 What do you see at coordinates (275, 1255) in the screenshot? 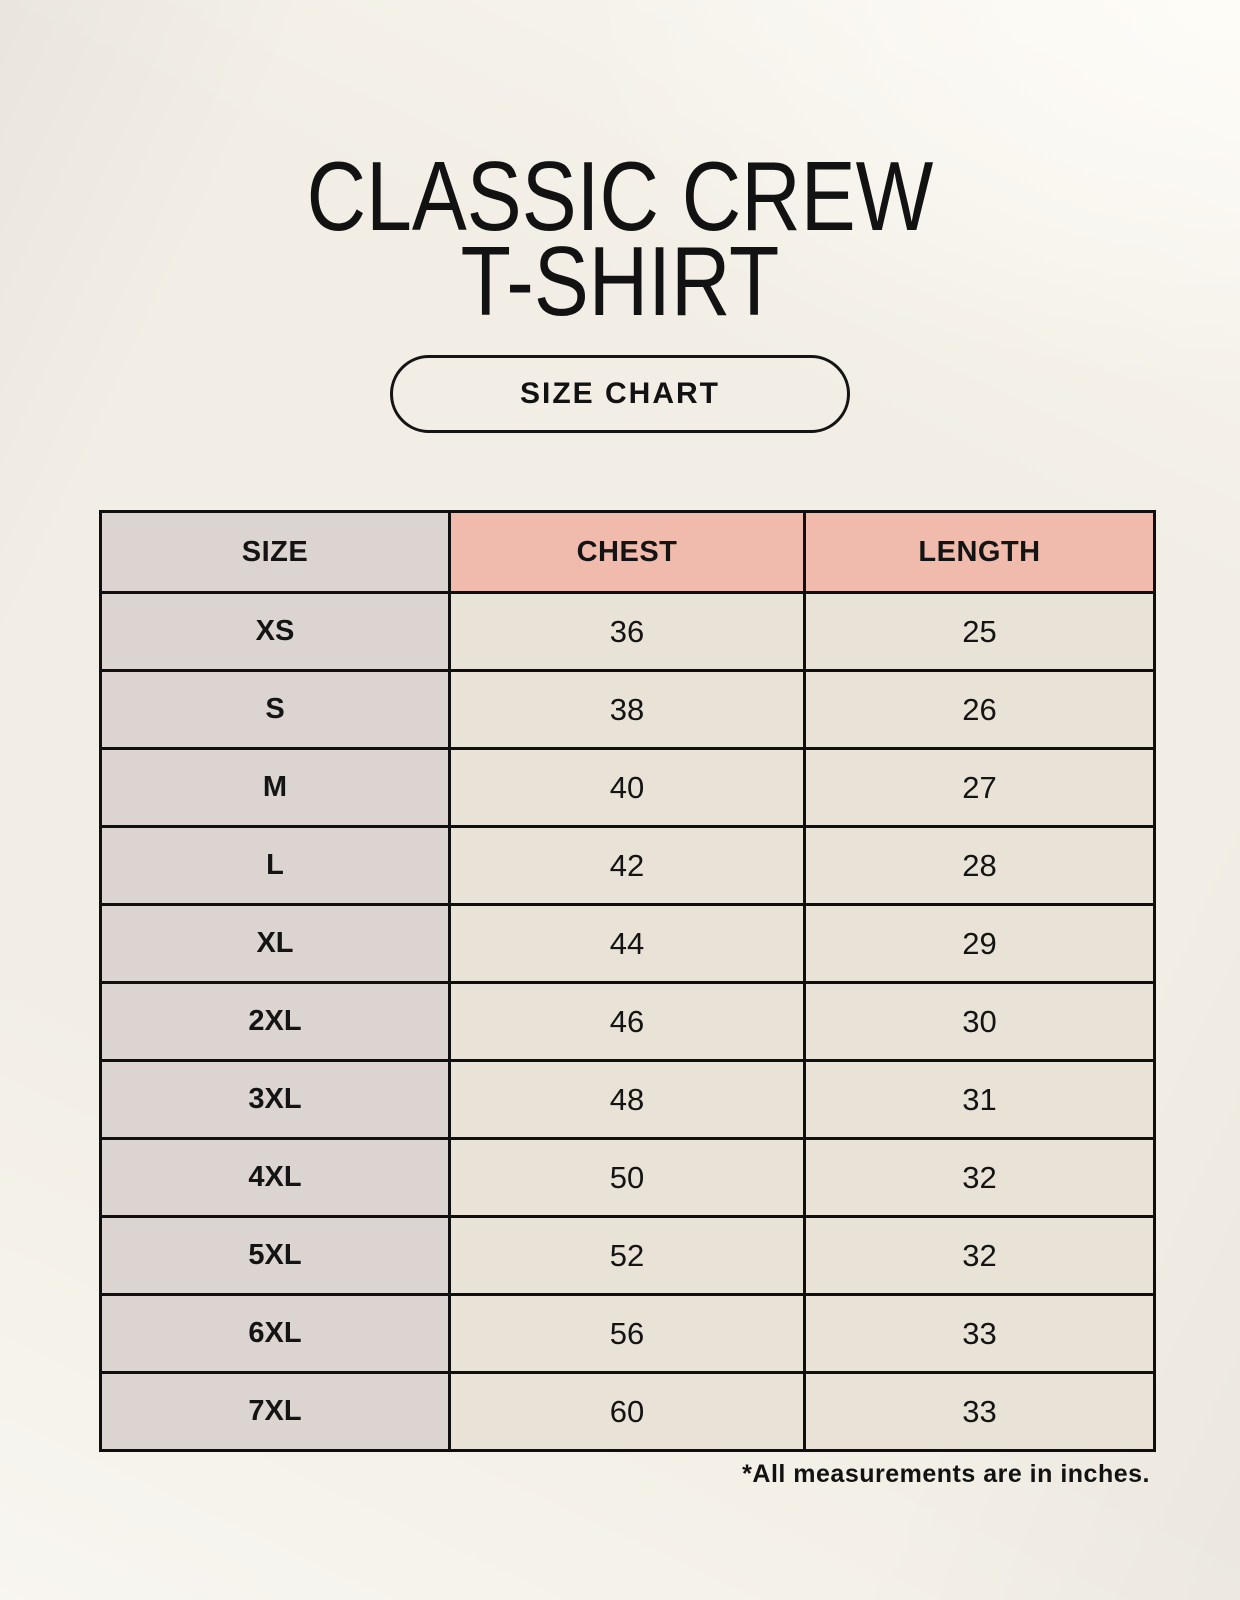
I see `size-cell: 5XL` at bounding box center [275, 1255].